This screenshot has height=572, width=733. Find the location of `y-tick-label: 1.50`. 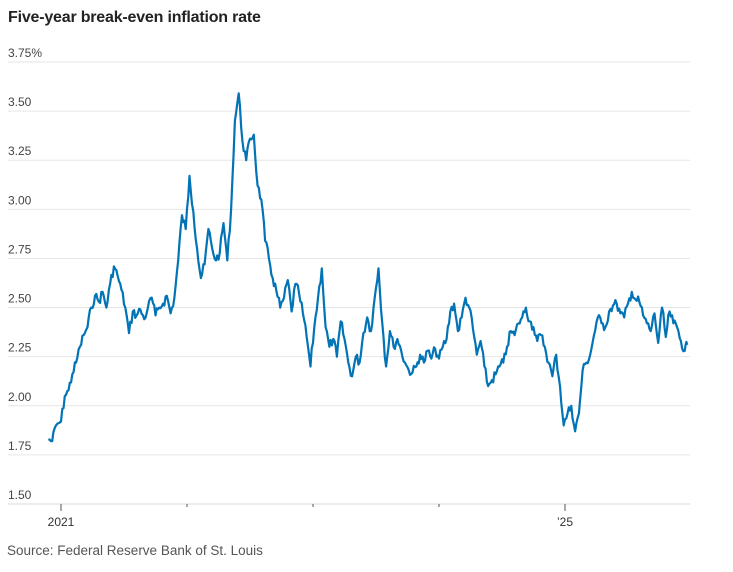

y-tick-label: 1.50 is located at coordinates (20, 495).